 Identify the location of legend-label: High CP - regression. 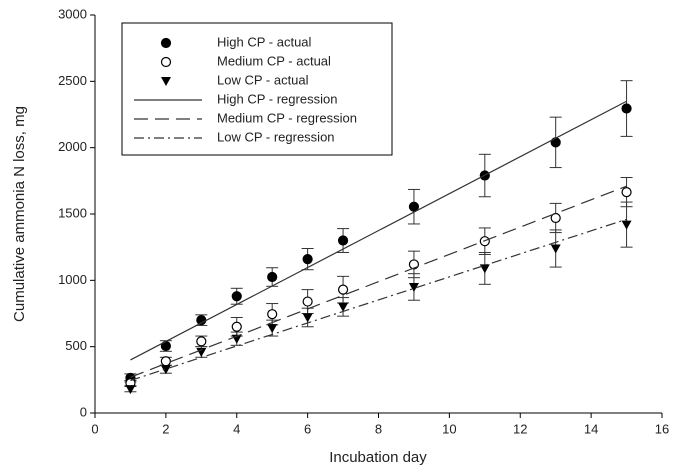
(277, 98).